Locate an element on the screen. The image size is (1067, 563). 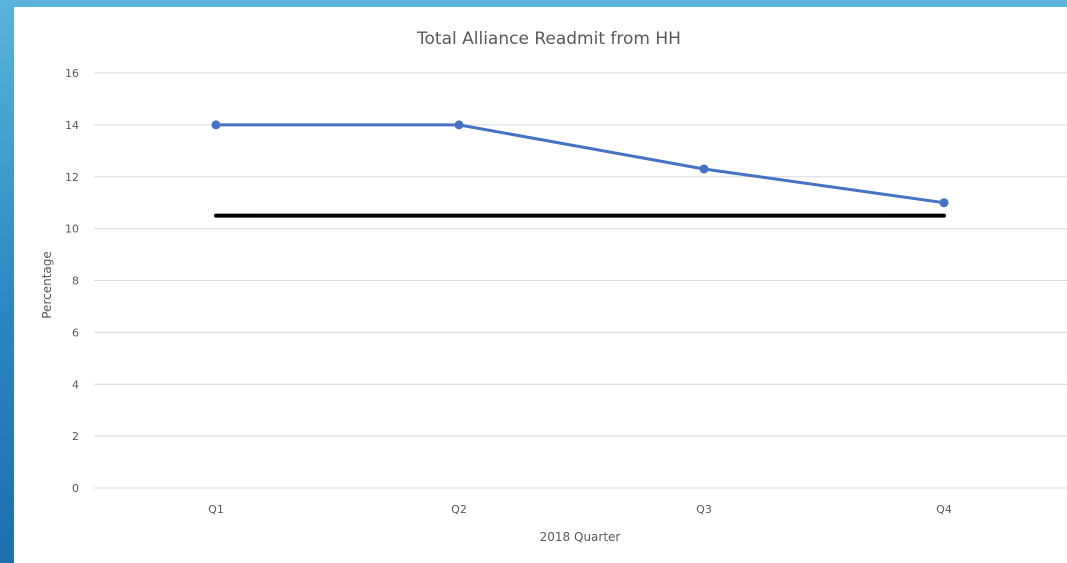
x-axis-title: 2018 Quarter is located at coordinates (580, 537).